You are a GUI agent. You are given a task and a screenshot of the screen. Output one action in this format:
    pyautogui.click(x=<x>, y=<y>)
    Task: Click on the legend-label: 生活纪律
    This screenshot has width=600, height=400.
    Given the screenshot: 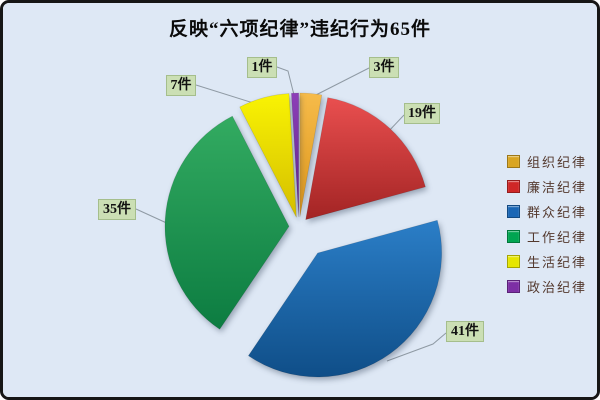 What is the action you would take?
    pyautogui.click(x=557, y=262)
    